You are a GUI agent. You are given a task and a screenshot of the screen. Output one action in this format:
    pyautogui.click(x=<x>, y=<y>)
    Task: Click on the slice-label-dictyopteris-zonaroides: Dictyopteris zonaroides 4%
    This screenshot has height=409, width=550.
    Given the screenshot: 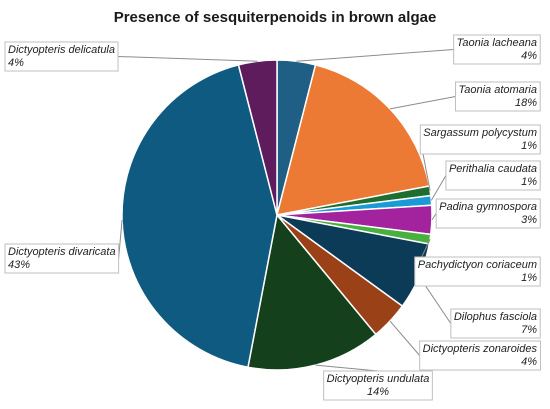 What is the action you would take?
    pyautogui.click(x=480, y=355)
    